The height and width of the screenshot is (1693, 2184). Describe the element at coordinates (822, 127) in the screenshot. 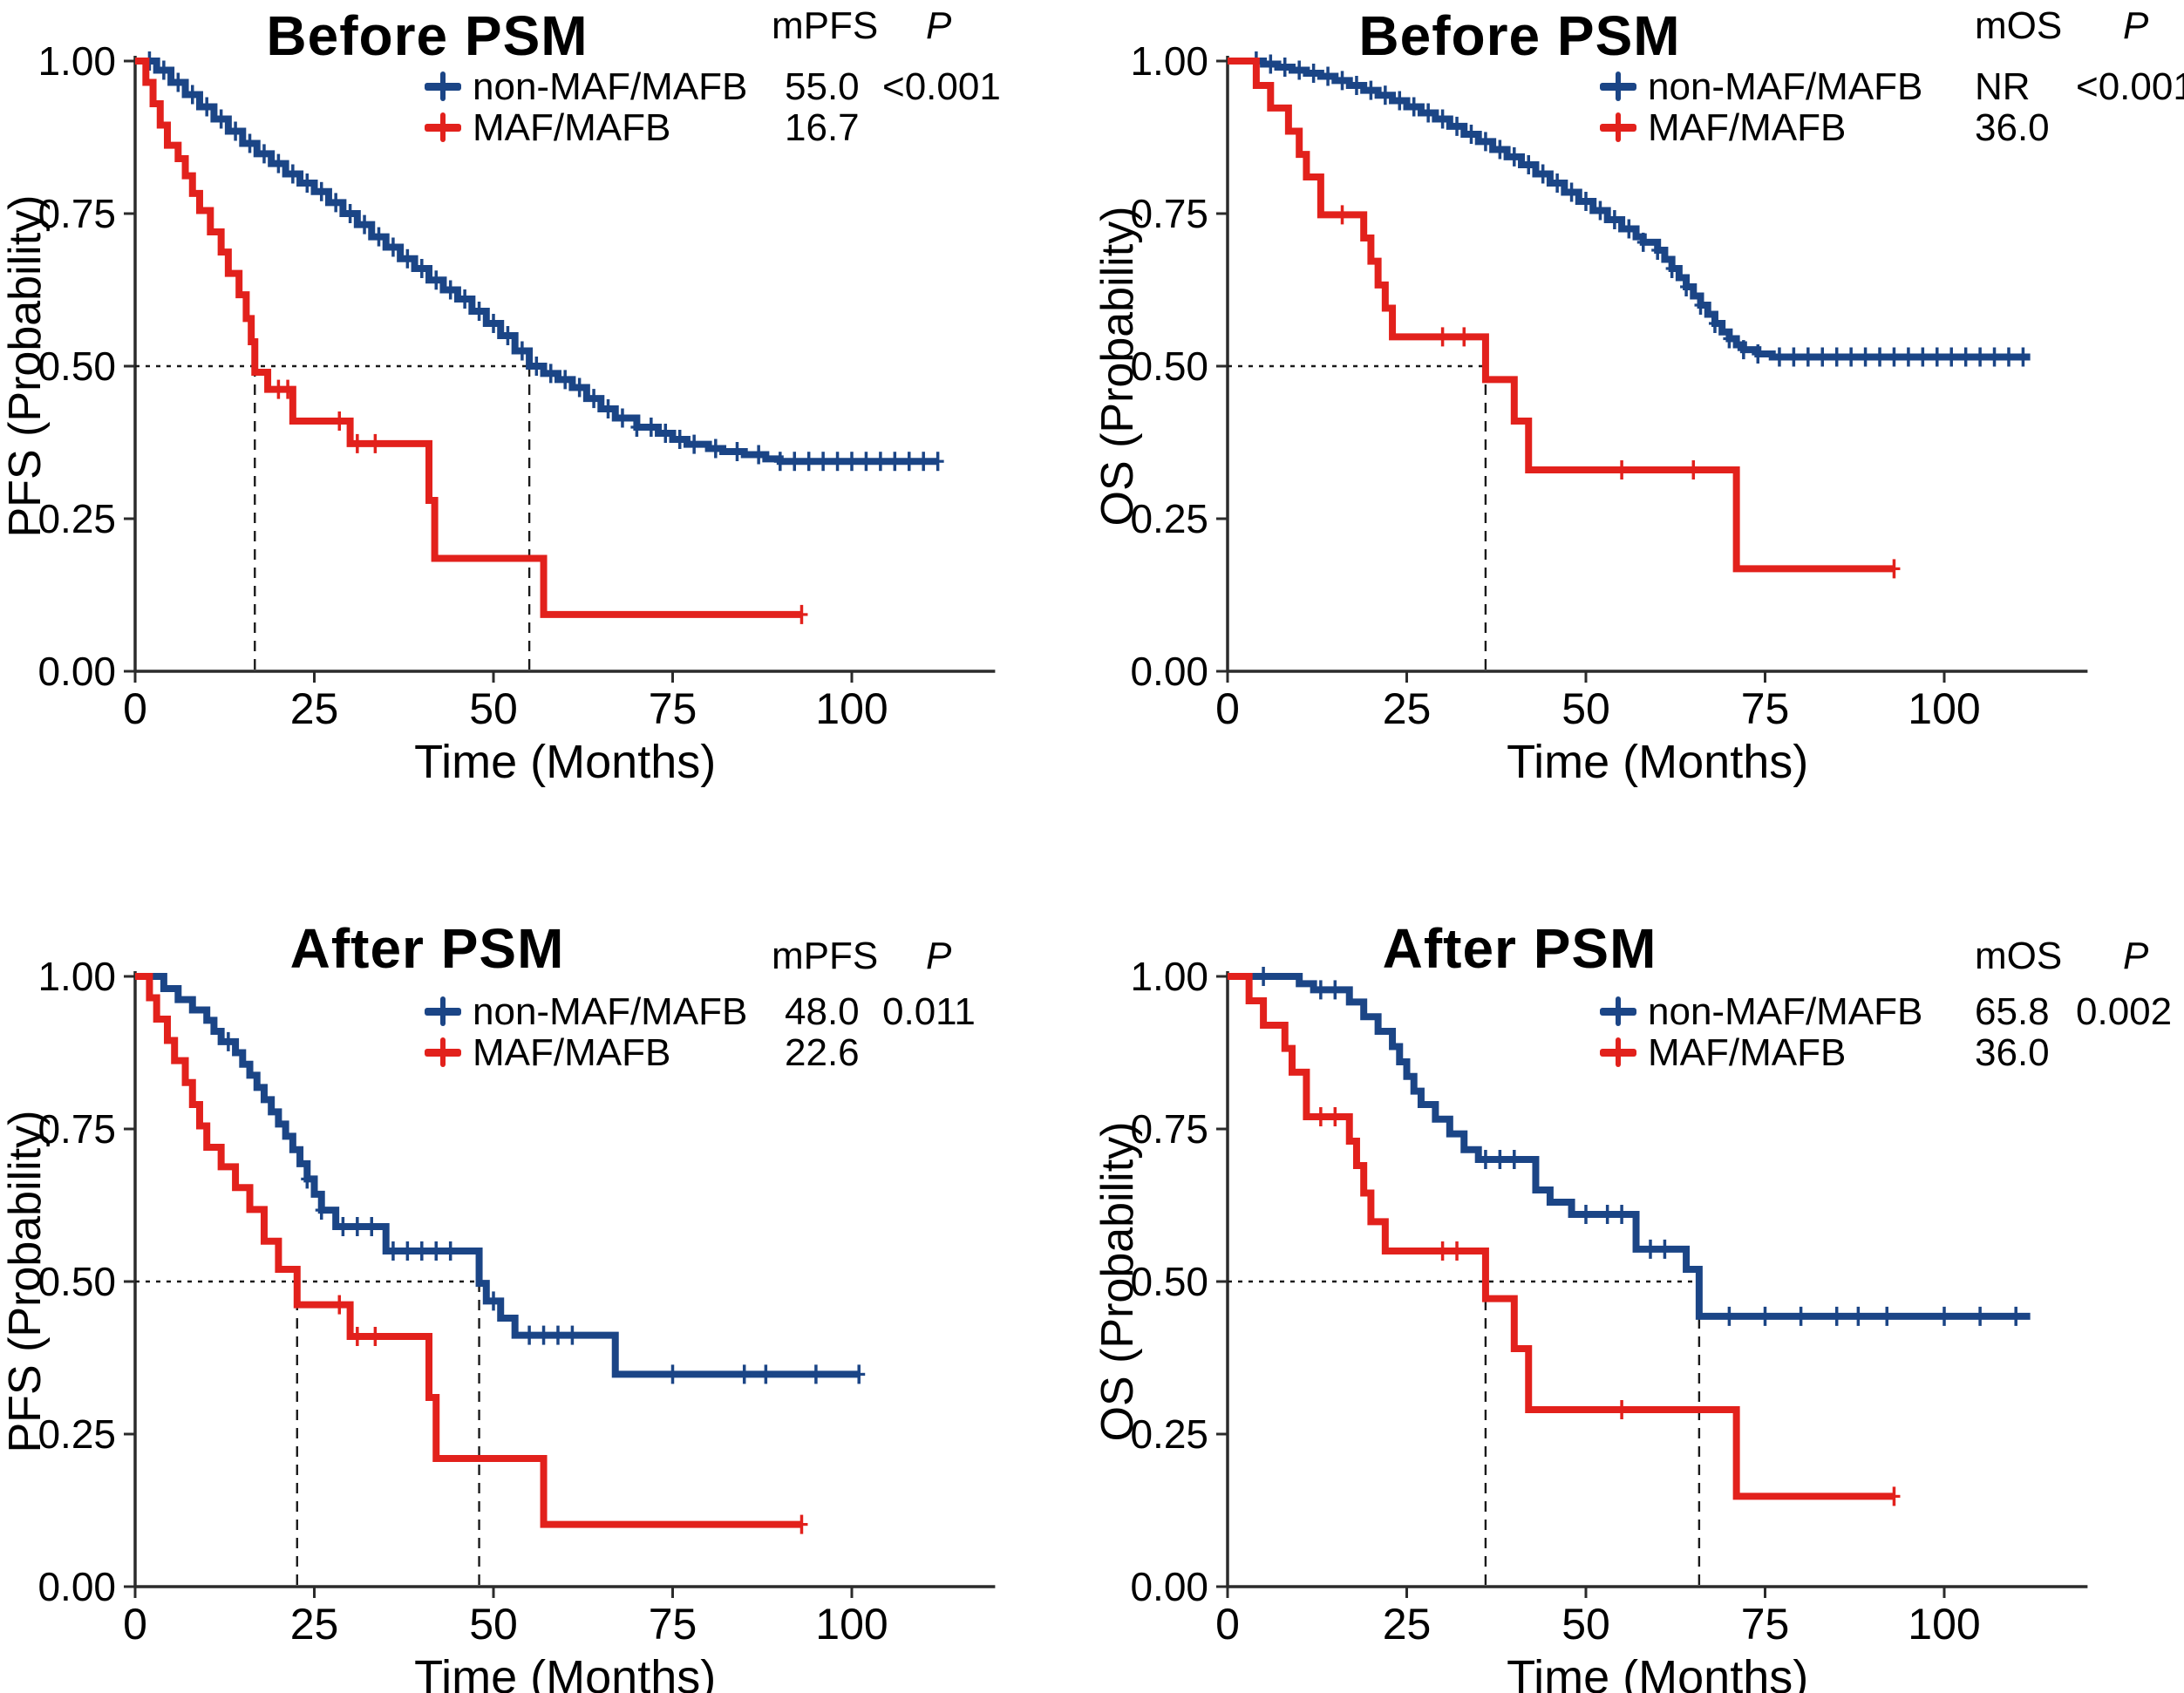

I see `median-value: 16.7` at that location.